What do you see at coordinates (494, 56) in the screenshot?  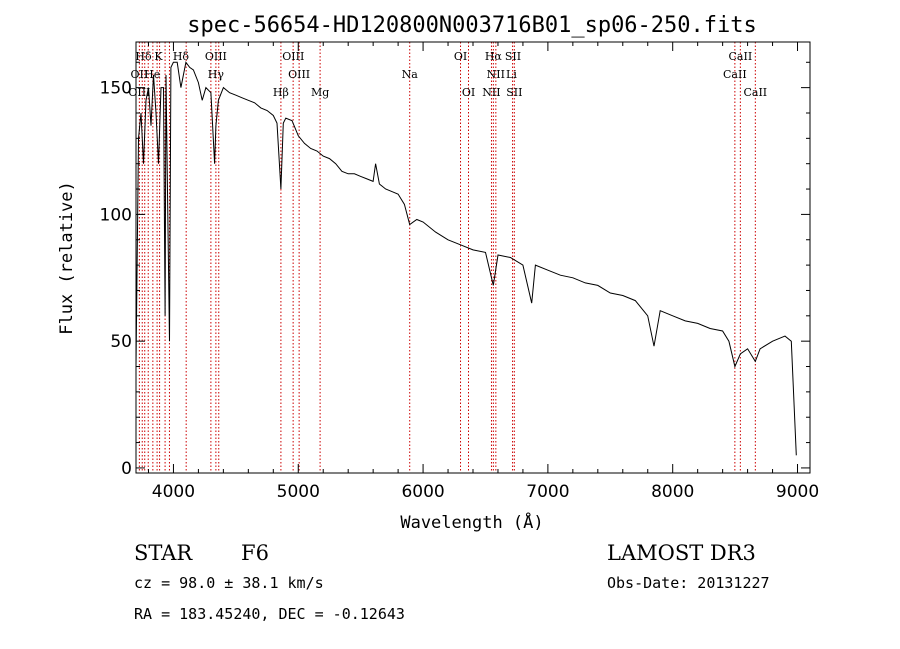 I see `spectral-line-label: Hα` at bounding box center [494, 56].